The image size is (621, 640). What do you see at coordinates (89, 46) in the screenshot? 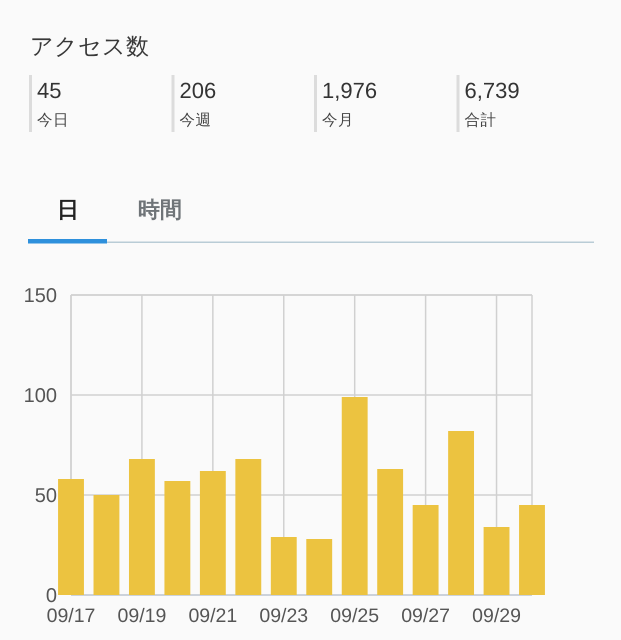
I see `text: アクセス数` at bounding box center [89, 46].